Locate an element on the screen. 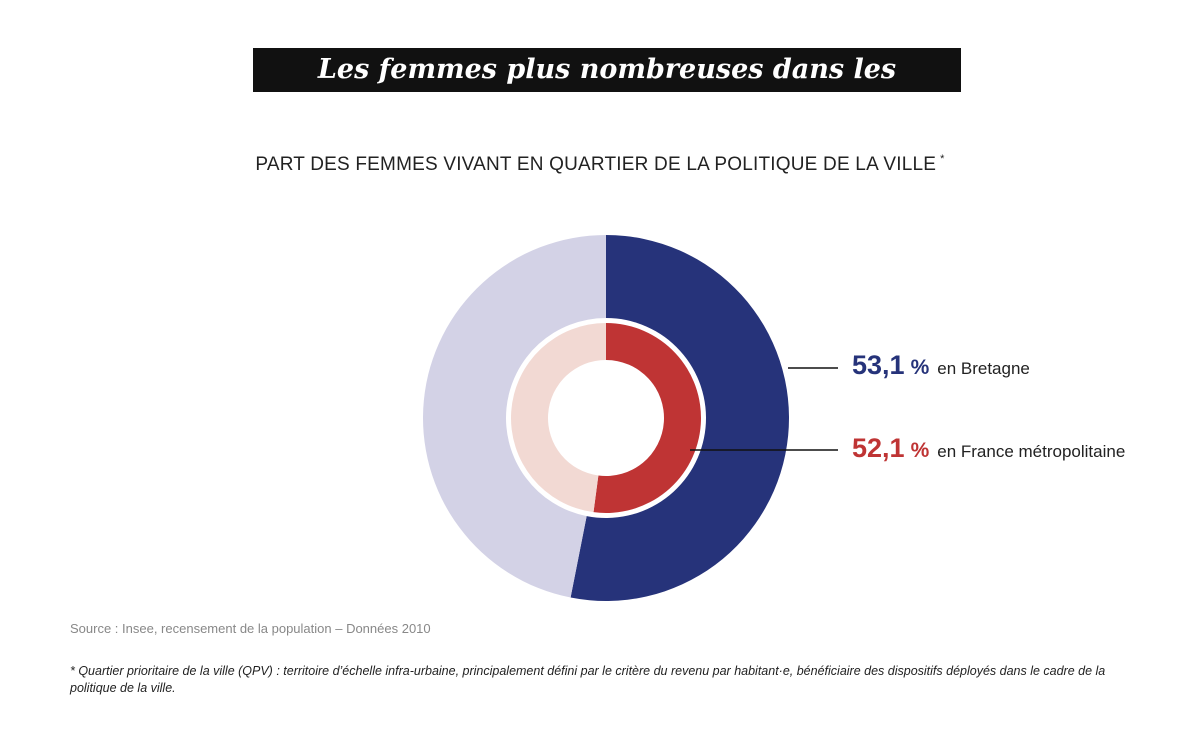 The width and height of the screenshot is (1200, 732). slice-outer-value is located at coordinates (680, 418).